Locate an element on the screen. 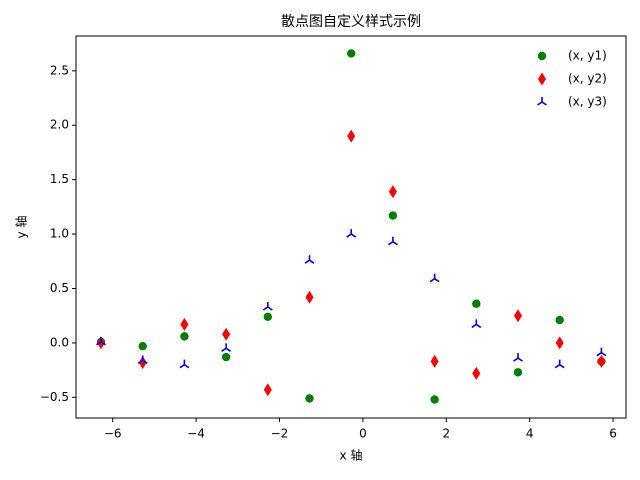  legend-label: (x, y3) is located at coordinates (587, 102).